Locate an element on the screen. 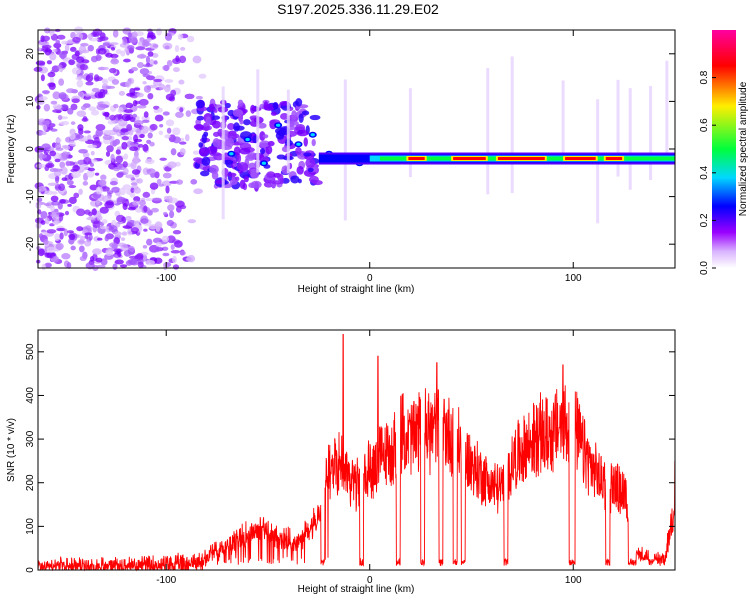 The height and width of the screenshot is (600, 750). snr-x-label: Height of straight line (km) is located at coordinates (356, 589).